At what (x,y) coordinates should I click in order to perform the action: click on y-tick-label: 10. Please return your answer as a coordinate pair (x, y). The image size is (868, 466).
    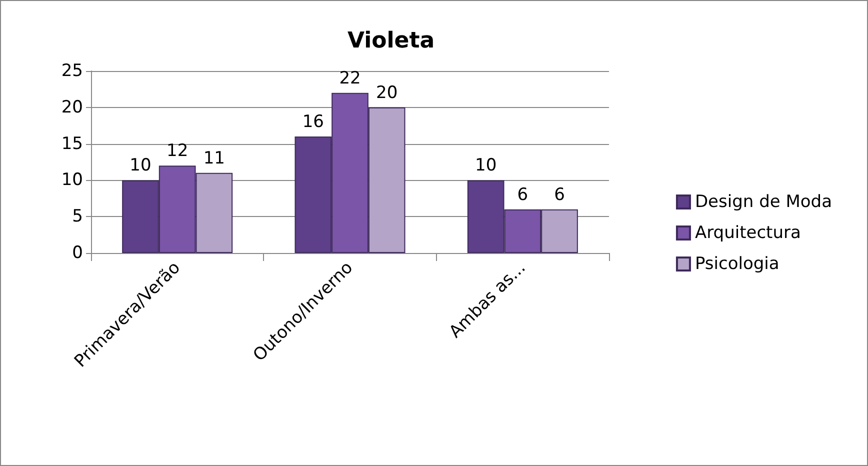
    Looking at the image, I should click on (72, 180).